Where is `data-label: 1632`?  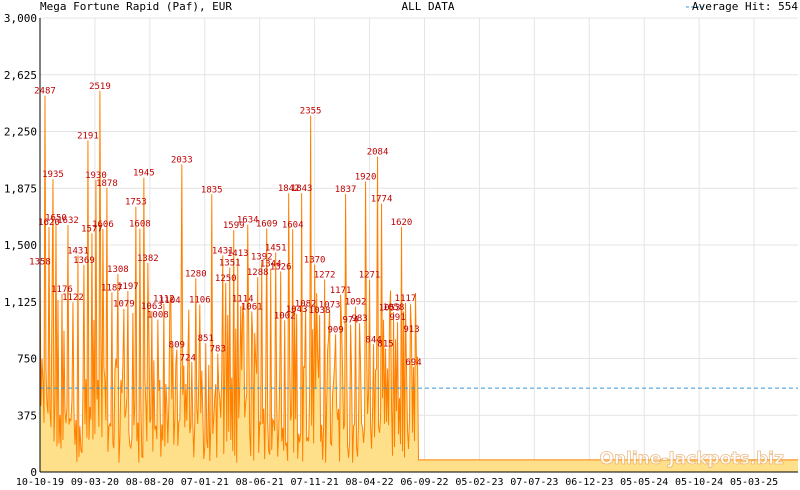
data-label: 1632 is located at coordinates (68, 221).